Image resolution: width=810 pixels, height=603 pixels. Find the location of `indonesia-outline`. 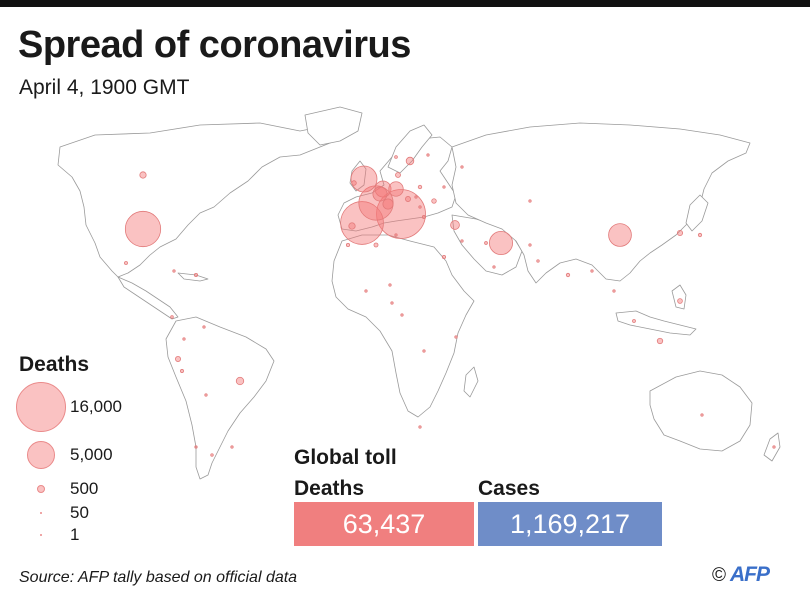

indonesia-outline is located at coordinates (656, 323).